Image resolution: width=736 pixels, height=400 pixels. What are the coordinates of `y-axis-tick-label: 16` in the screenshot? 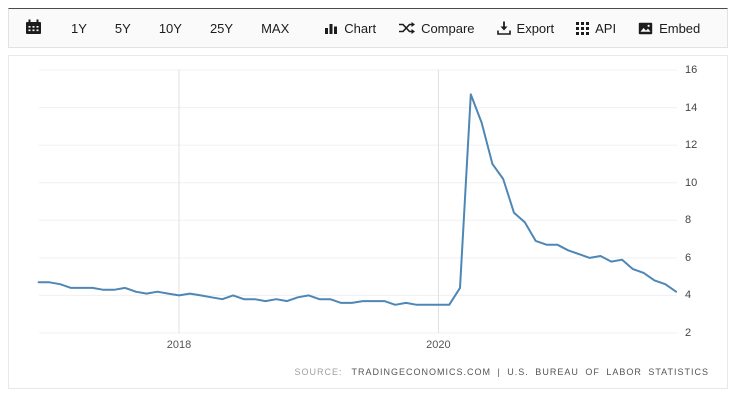 It's located at (691, 70).